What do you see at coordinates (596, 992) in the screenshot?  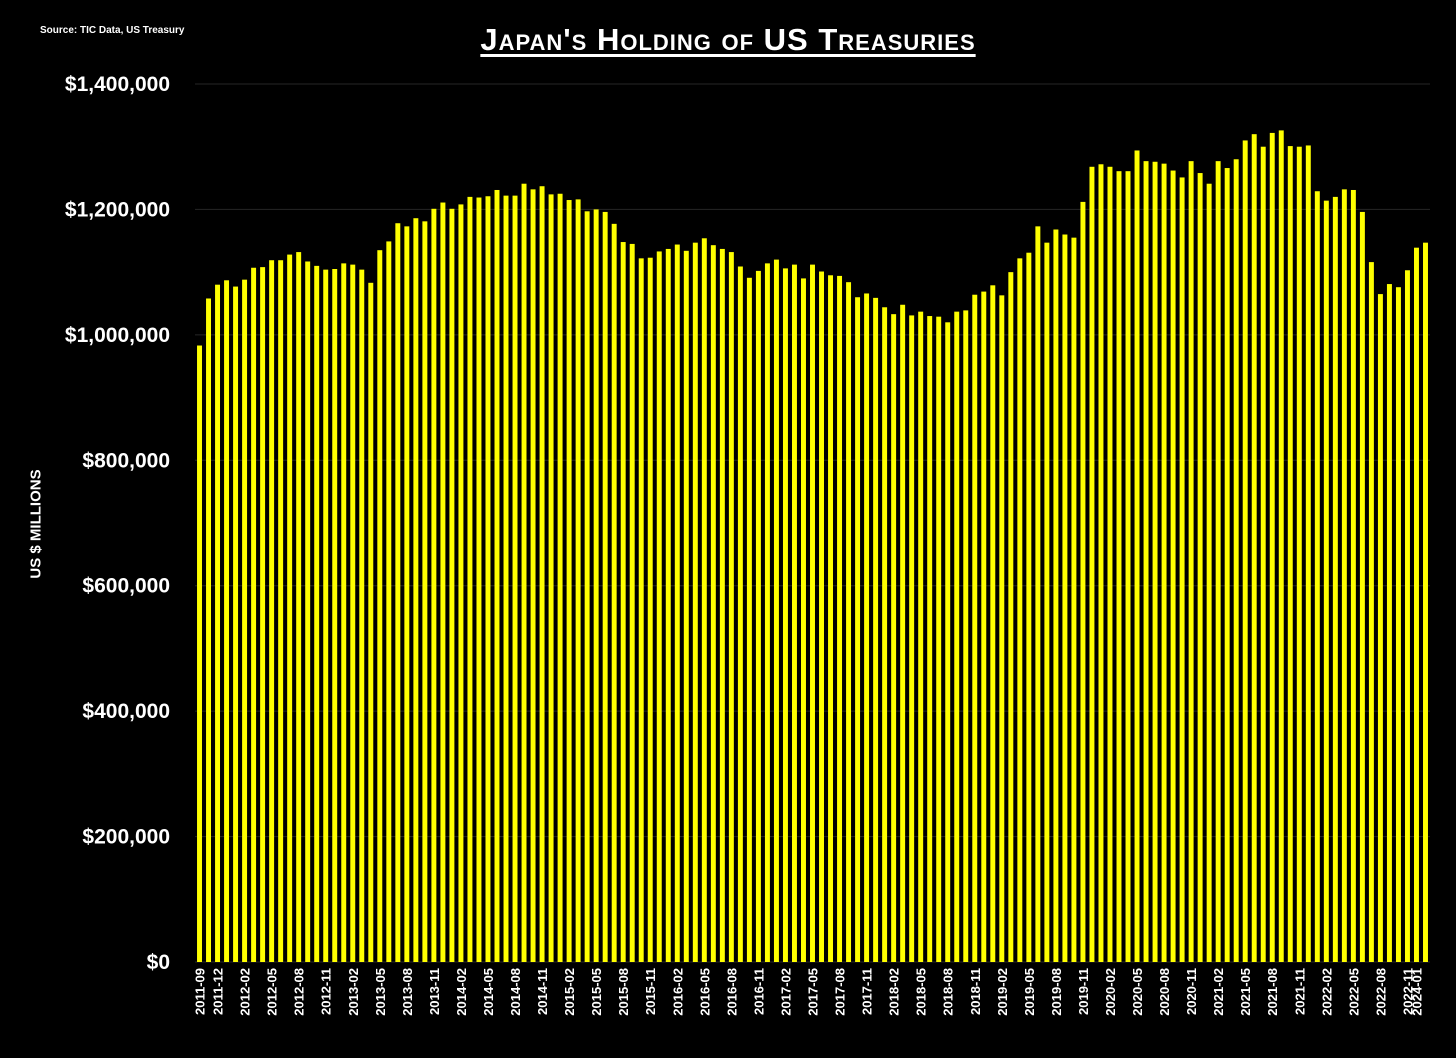 I see `x-tick-label: 2015-05` at bounding box center [596, 992].